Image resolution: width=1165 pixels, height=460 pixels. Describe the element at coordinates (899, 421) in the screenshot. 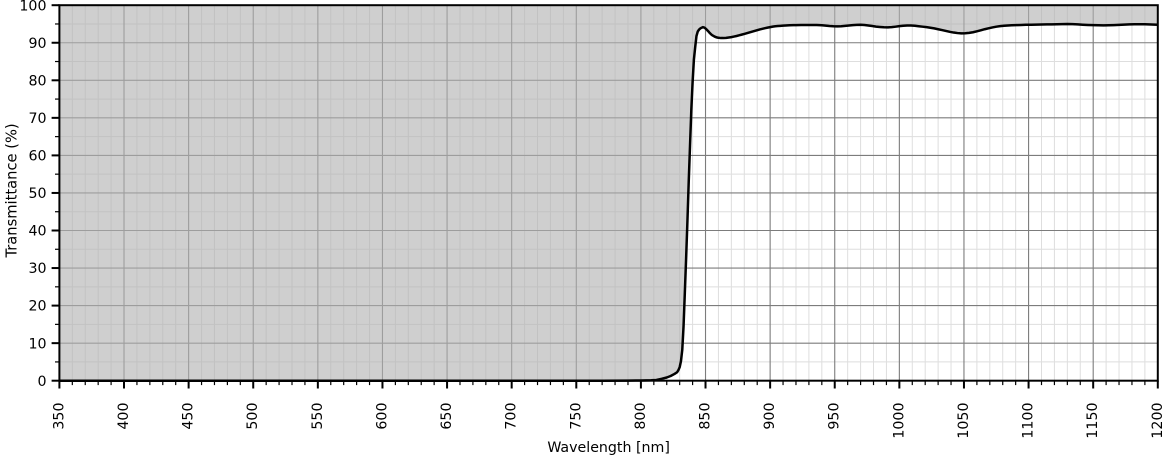

I see `x-tick-label: 1000` at that location.